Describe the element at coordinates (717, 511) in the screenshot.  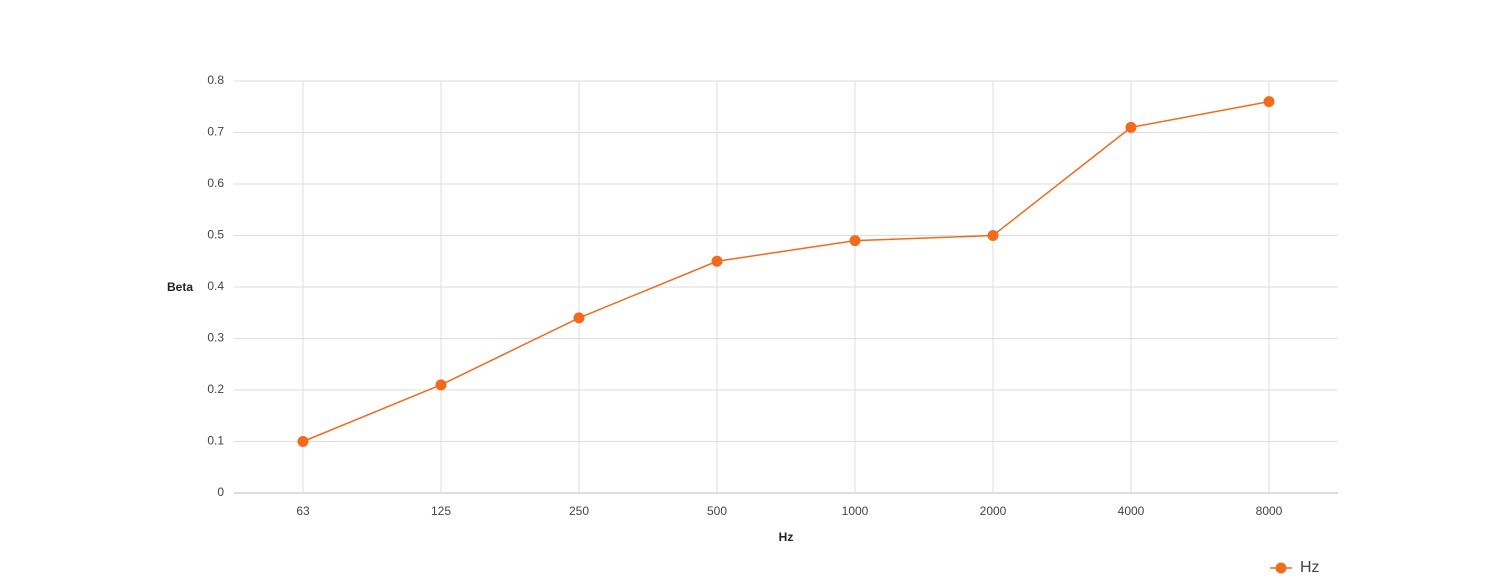
I see `x-tick-label: 500` at that location.